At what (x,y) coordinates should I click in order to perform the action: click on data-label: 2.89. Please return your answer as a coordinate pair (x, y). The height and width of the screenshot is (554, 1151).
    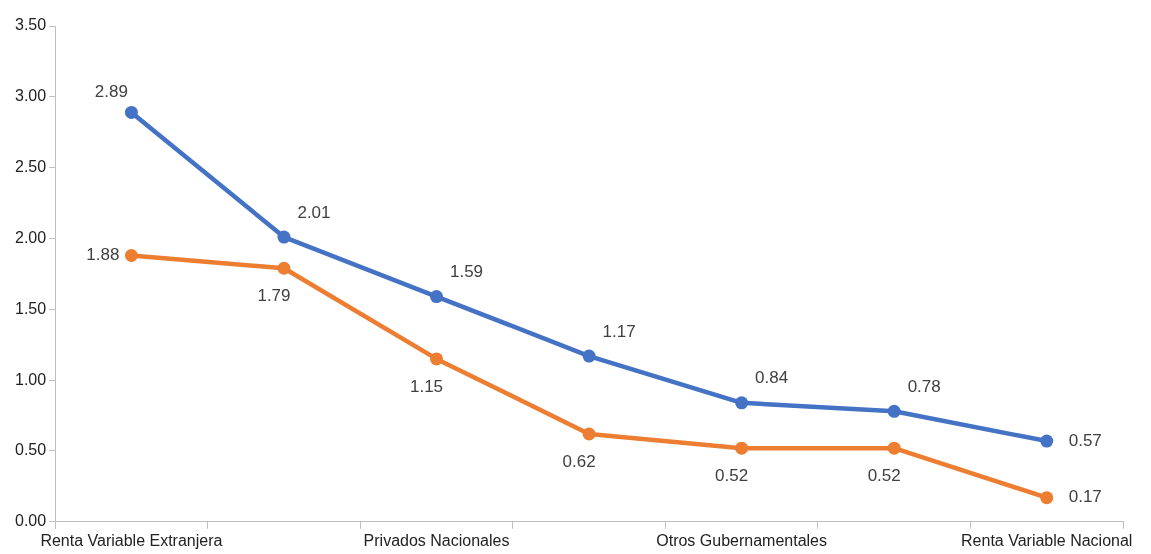
    Looking at the image, I should click on (111, 92).